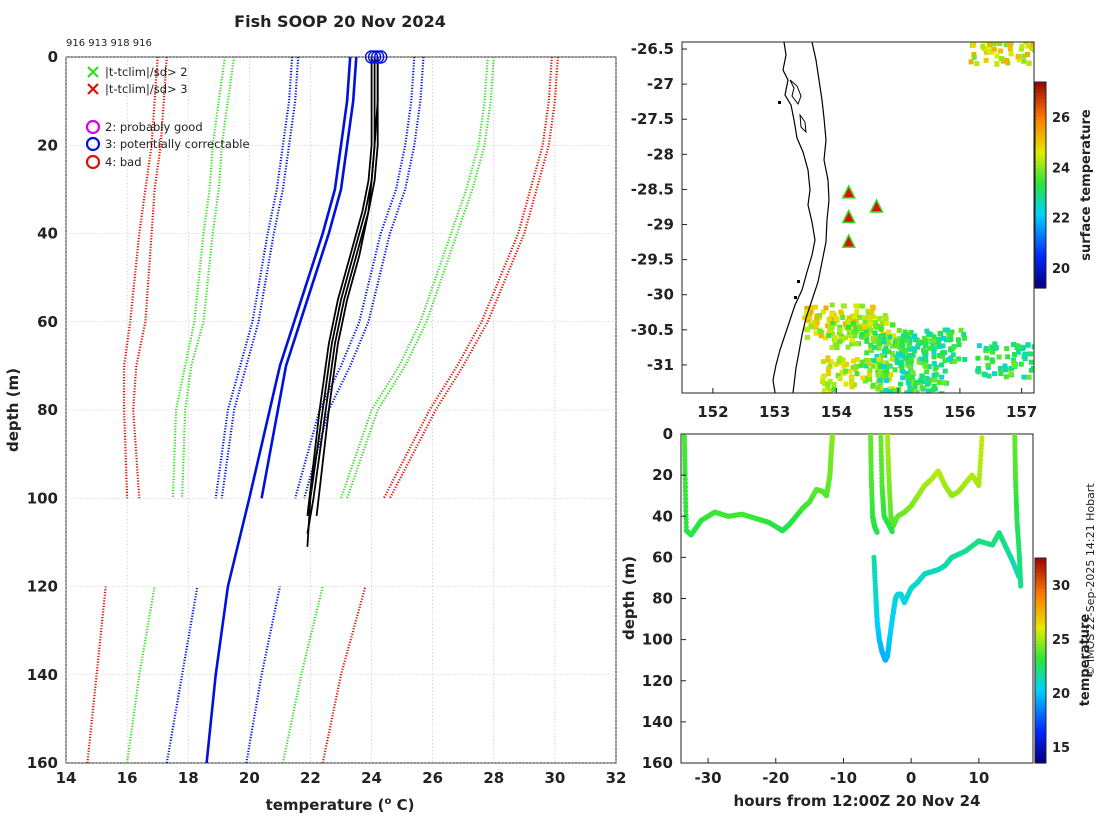 This screenshot has height=820, width=1100. Describe the element at coordinates (146, 89) in the screenshot. I see `legend-label: |t-tclim|/sd> 3` at that location.